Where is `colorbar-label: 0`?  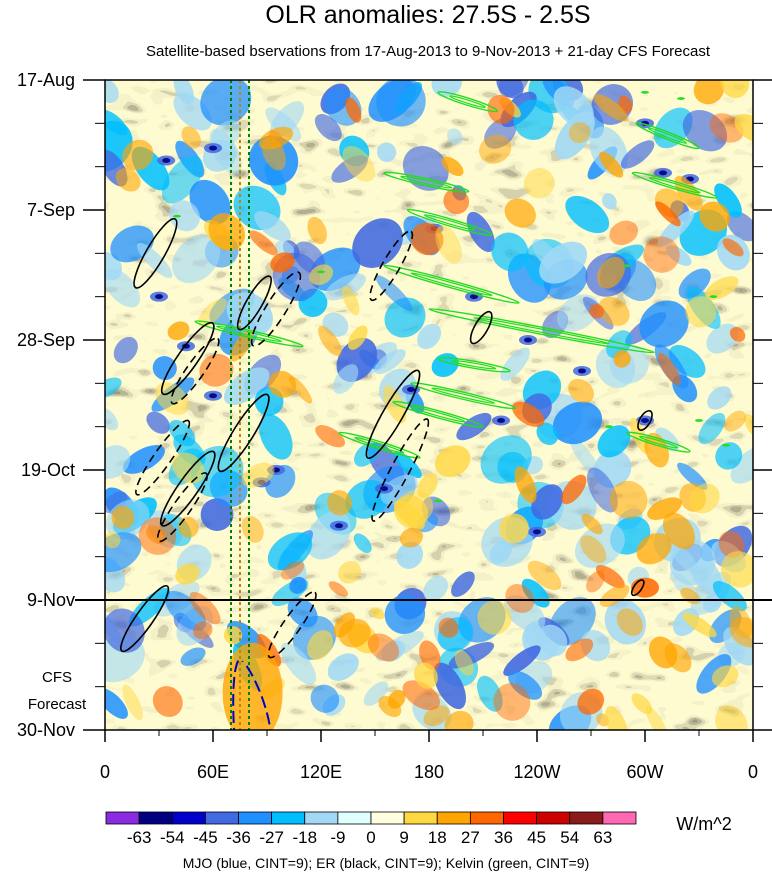
colorbar-label: 0 is located at coordinates (370, 837).